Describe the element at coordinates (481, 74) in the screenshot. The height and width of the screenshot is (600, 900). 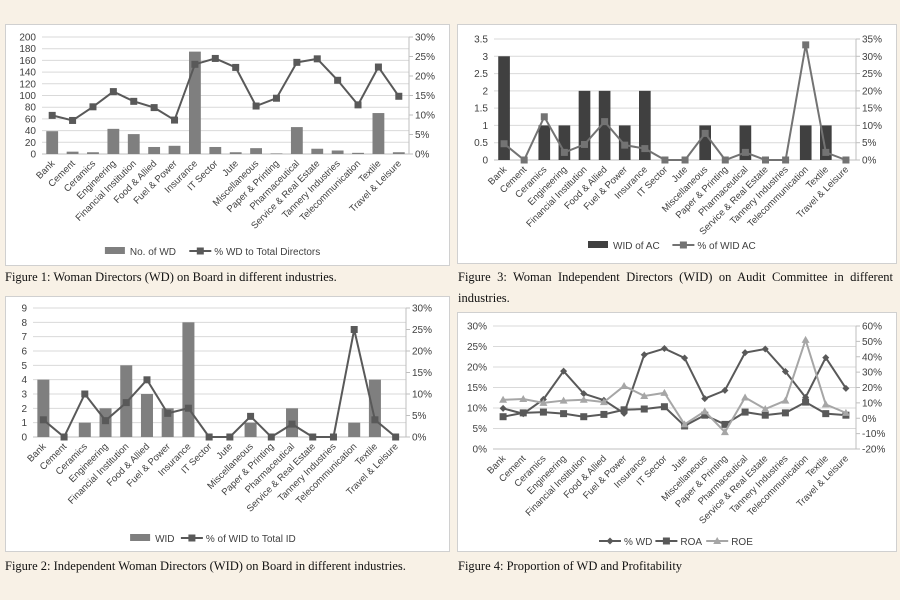
I see `y-left-tick-label: 2.5` at that location.